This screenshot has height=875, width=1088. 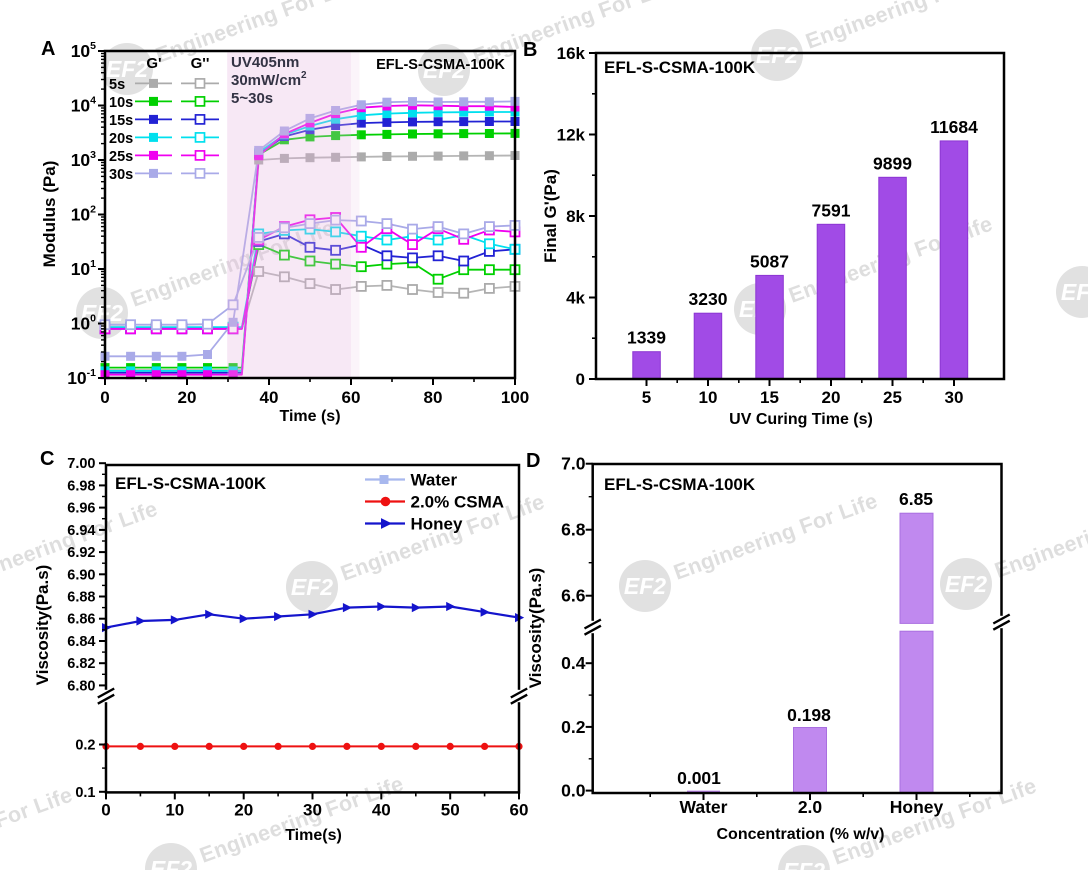 What do you see at coordinates (153, 63) in the screenshot?
I see `svg-text: G'` at bounding box center [153, 63].